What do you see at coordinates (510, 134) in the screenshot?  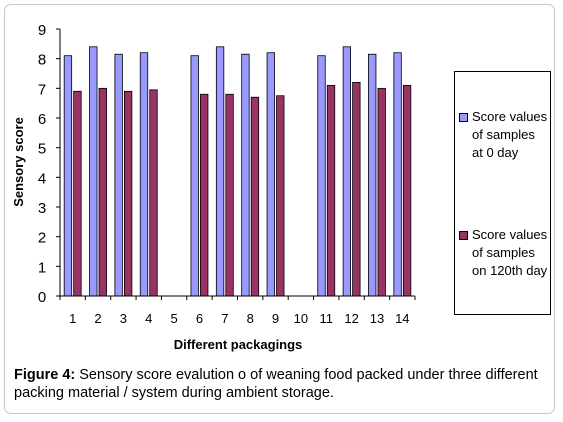 I see `legend-label-day0: Score values of samples at 0 day` at bounding box center [510, 134].